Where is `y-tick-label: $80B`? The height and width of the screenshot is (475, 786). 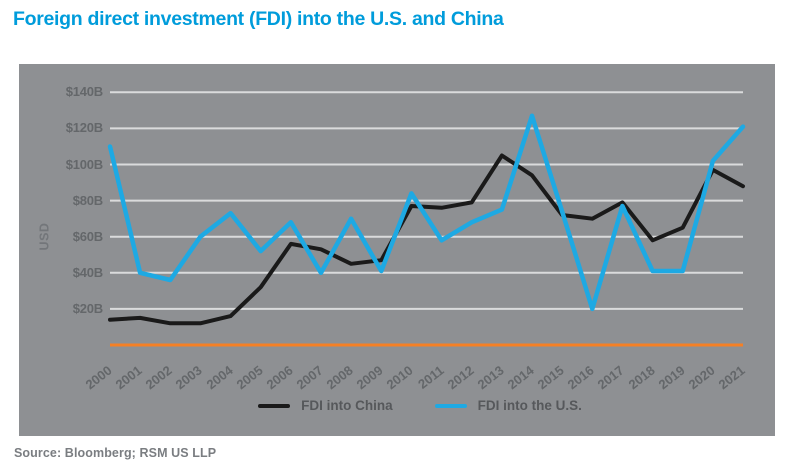 y-tick-label: $80B is located at coordinates (87, 200).